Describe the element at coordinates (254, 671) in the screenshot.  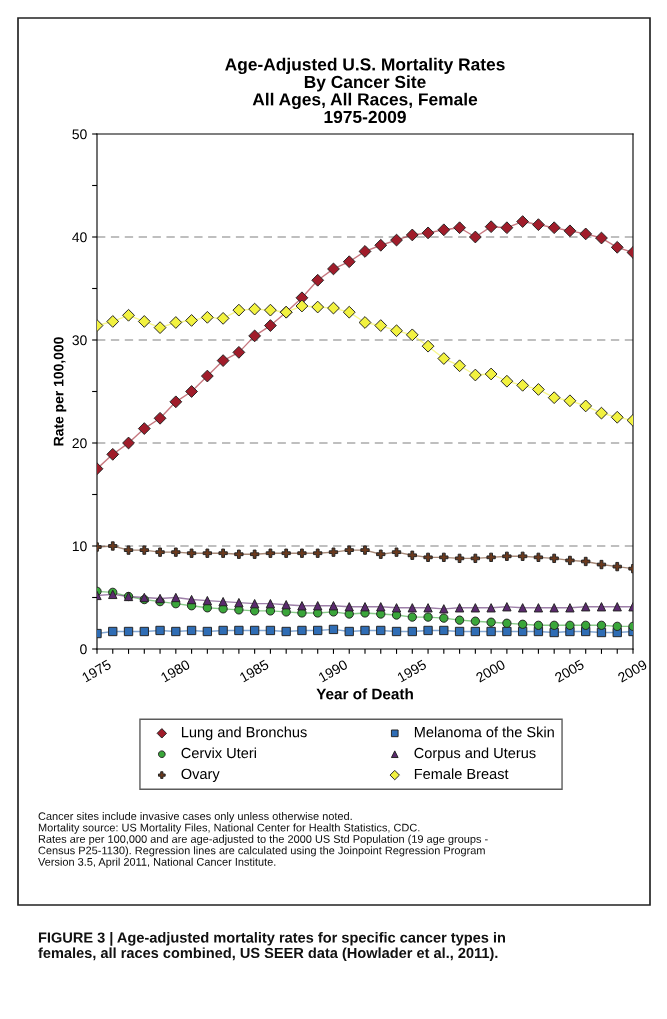
I see `x-tick-label: 1985` at that location.